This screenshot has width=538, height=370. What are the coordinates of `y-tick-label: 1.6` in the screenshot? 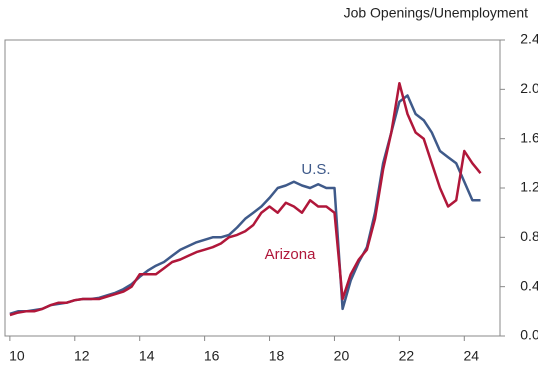 It's located at (529, 137).